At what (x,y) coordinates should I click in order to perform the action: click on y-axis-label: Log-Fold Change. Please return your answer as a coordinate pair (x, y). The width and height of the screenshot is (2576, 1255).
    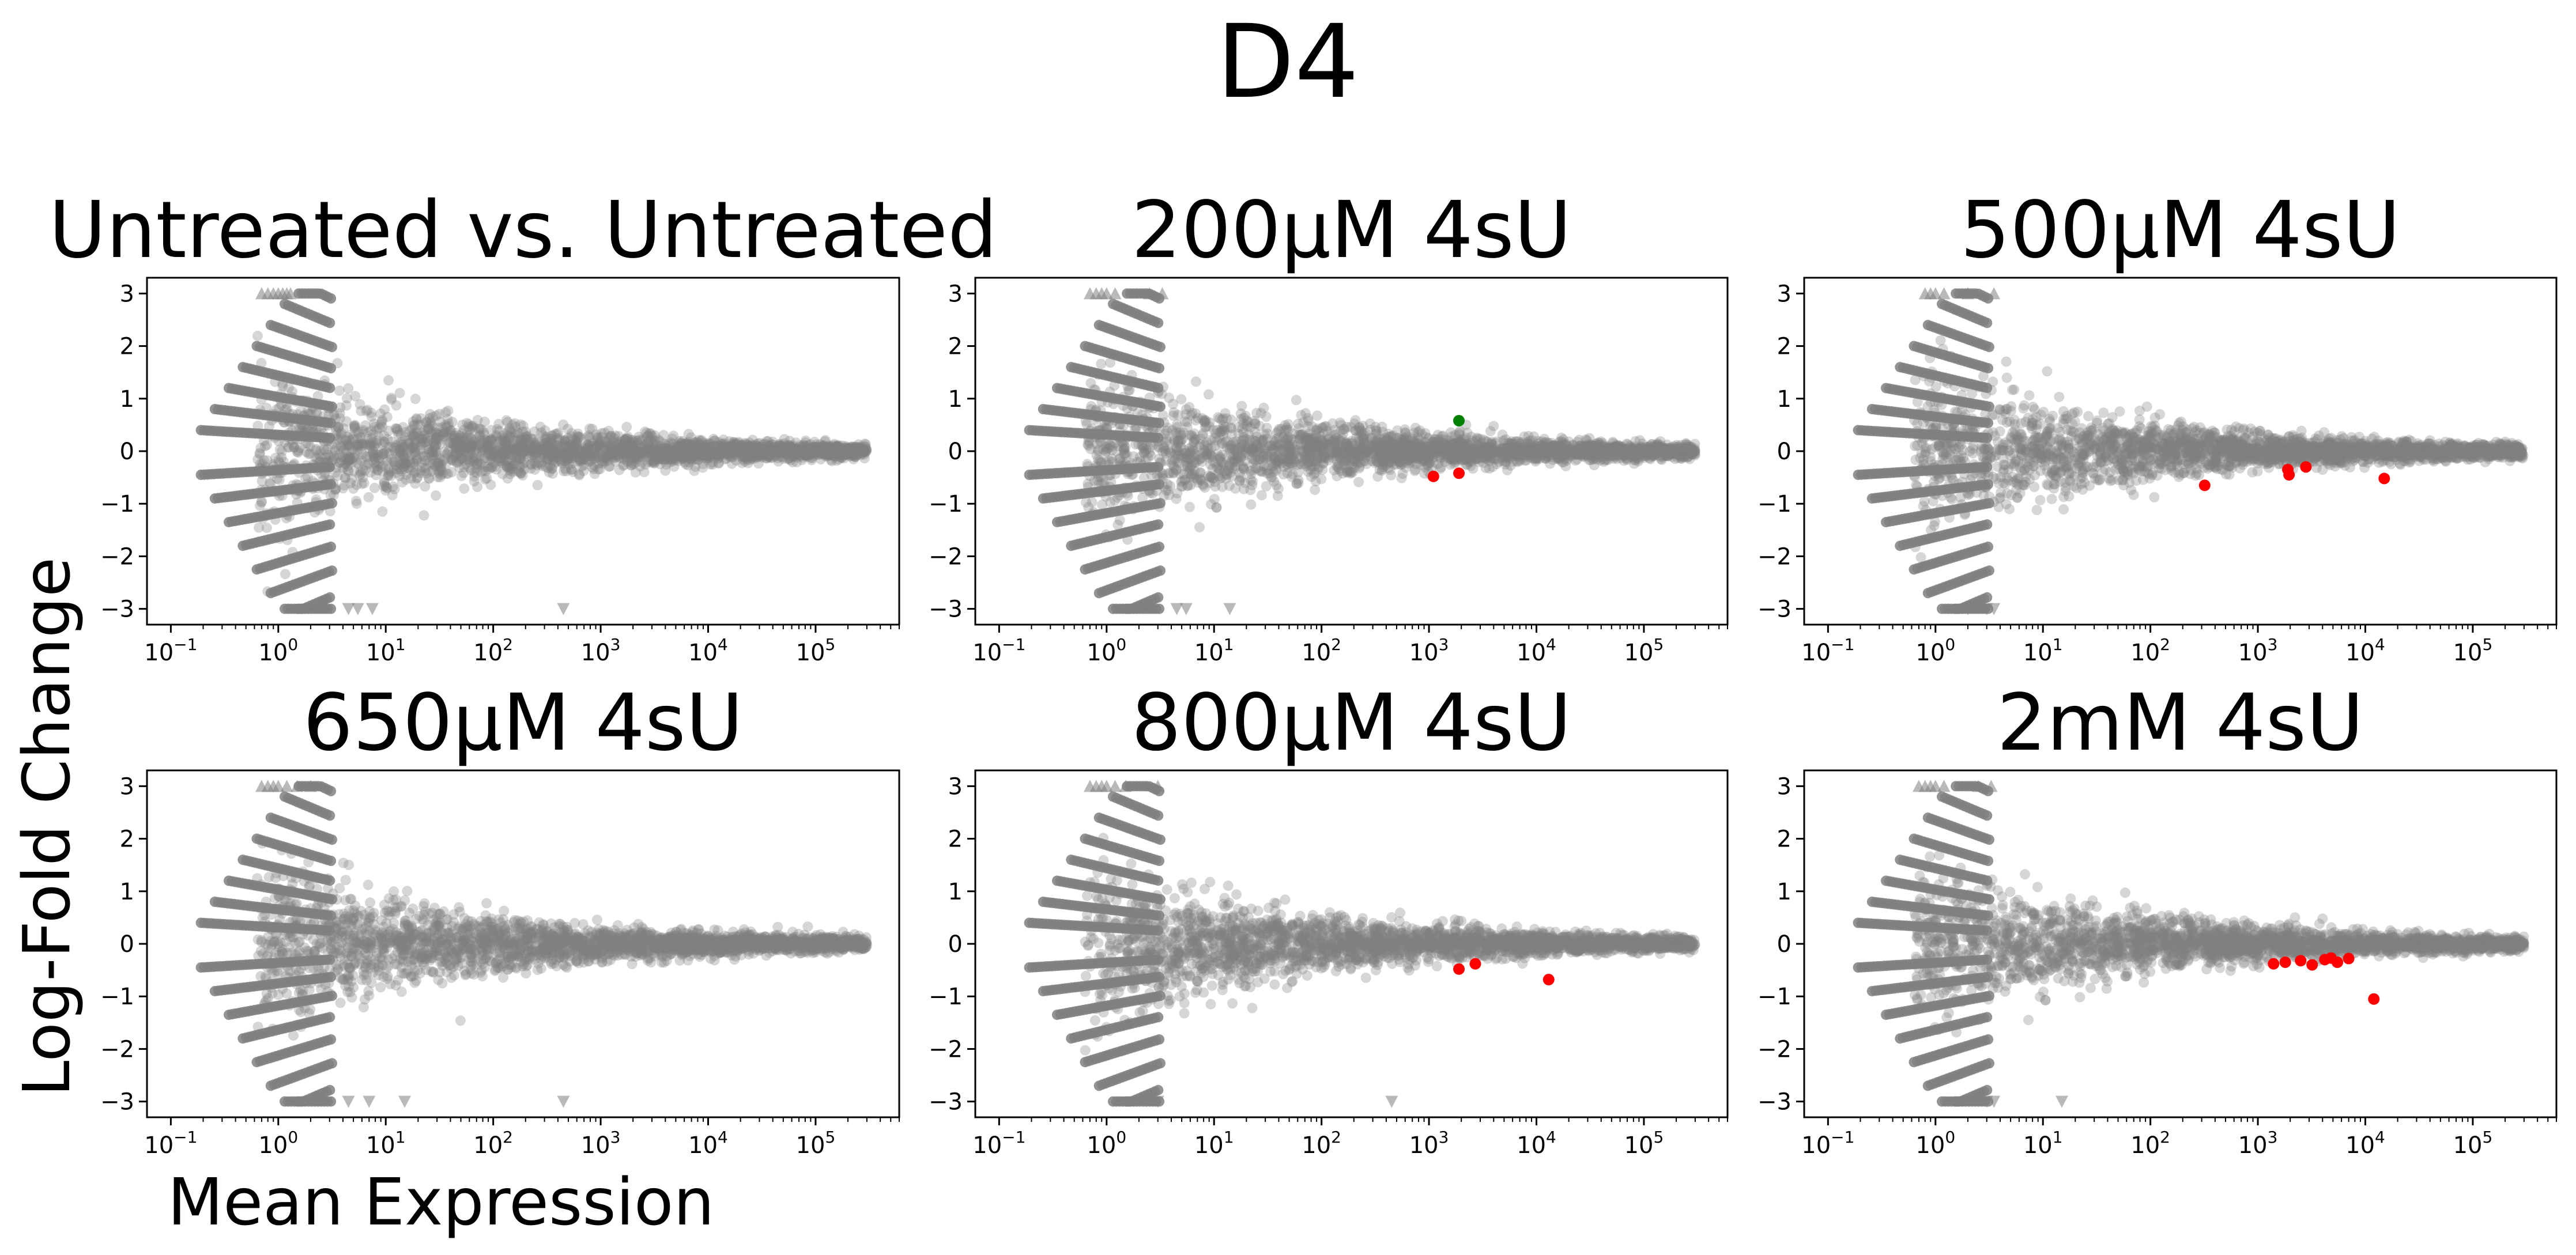
    Looking at the image, I should click on (47, 827).